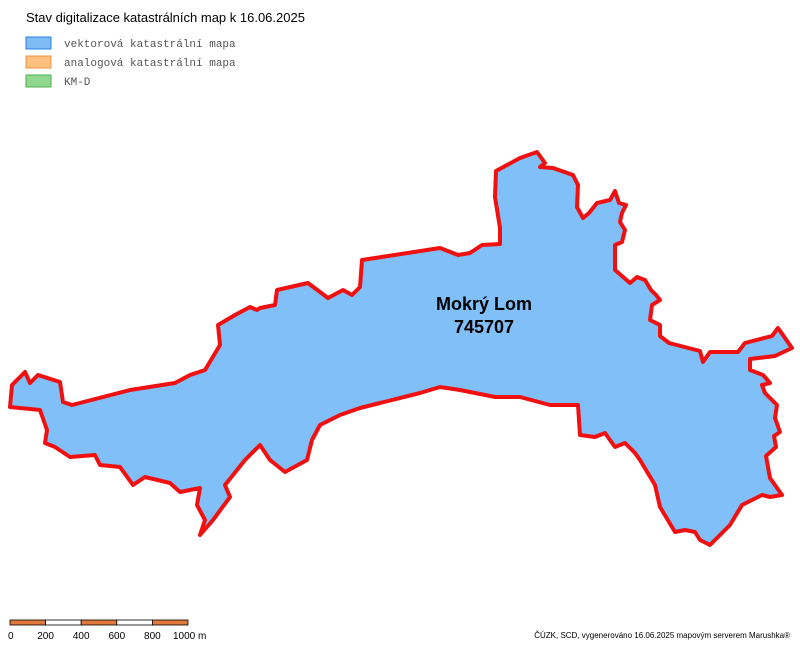 The image size is (800, 650). I want to click on legend-label: vektorová katastrální mapa, so click(150, 45).